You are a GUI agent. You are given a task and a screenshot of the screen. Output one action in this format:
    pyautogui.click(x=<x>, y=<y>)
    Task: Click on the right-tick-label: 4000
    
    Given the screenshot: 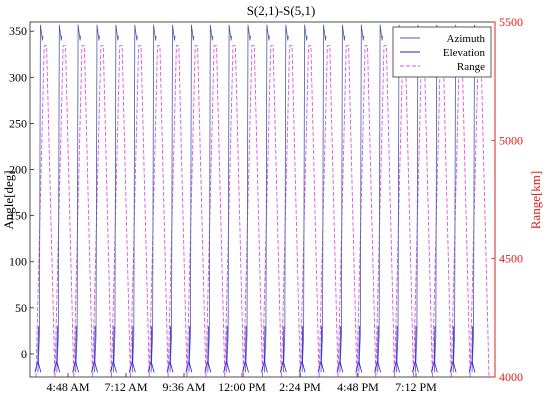 What is the action you would take?
    pyautogui.click(x=511, y=377)
    